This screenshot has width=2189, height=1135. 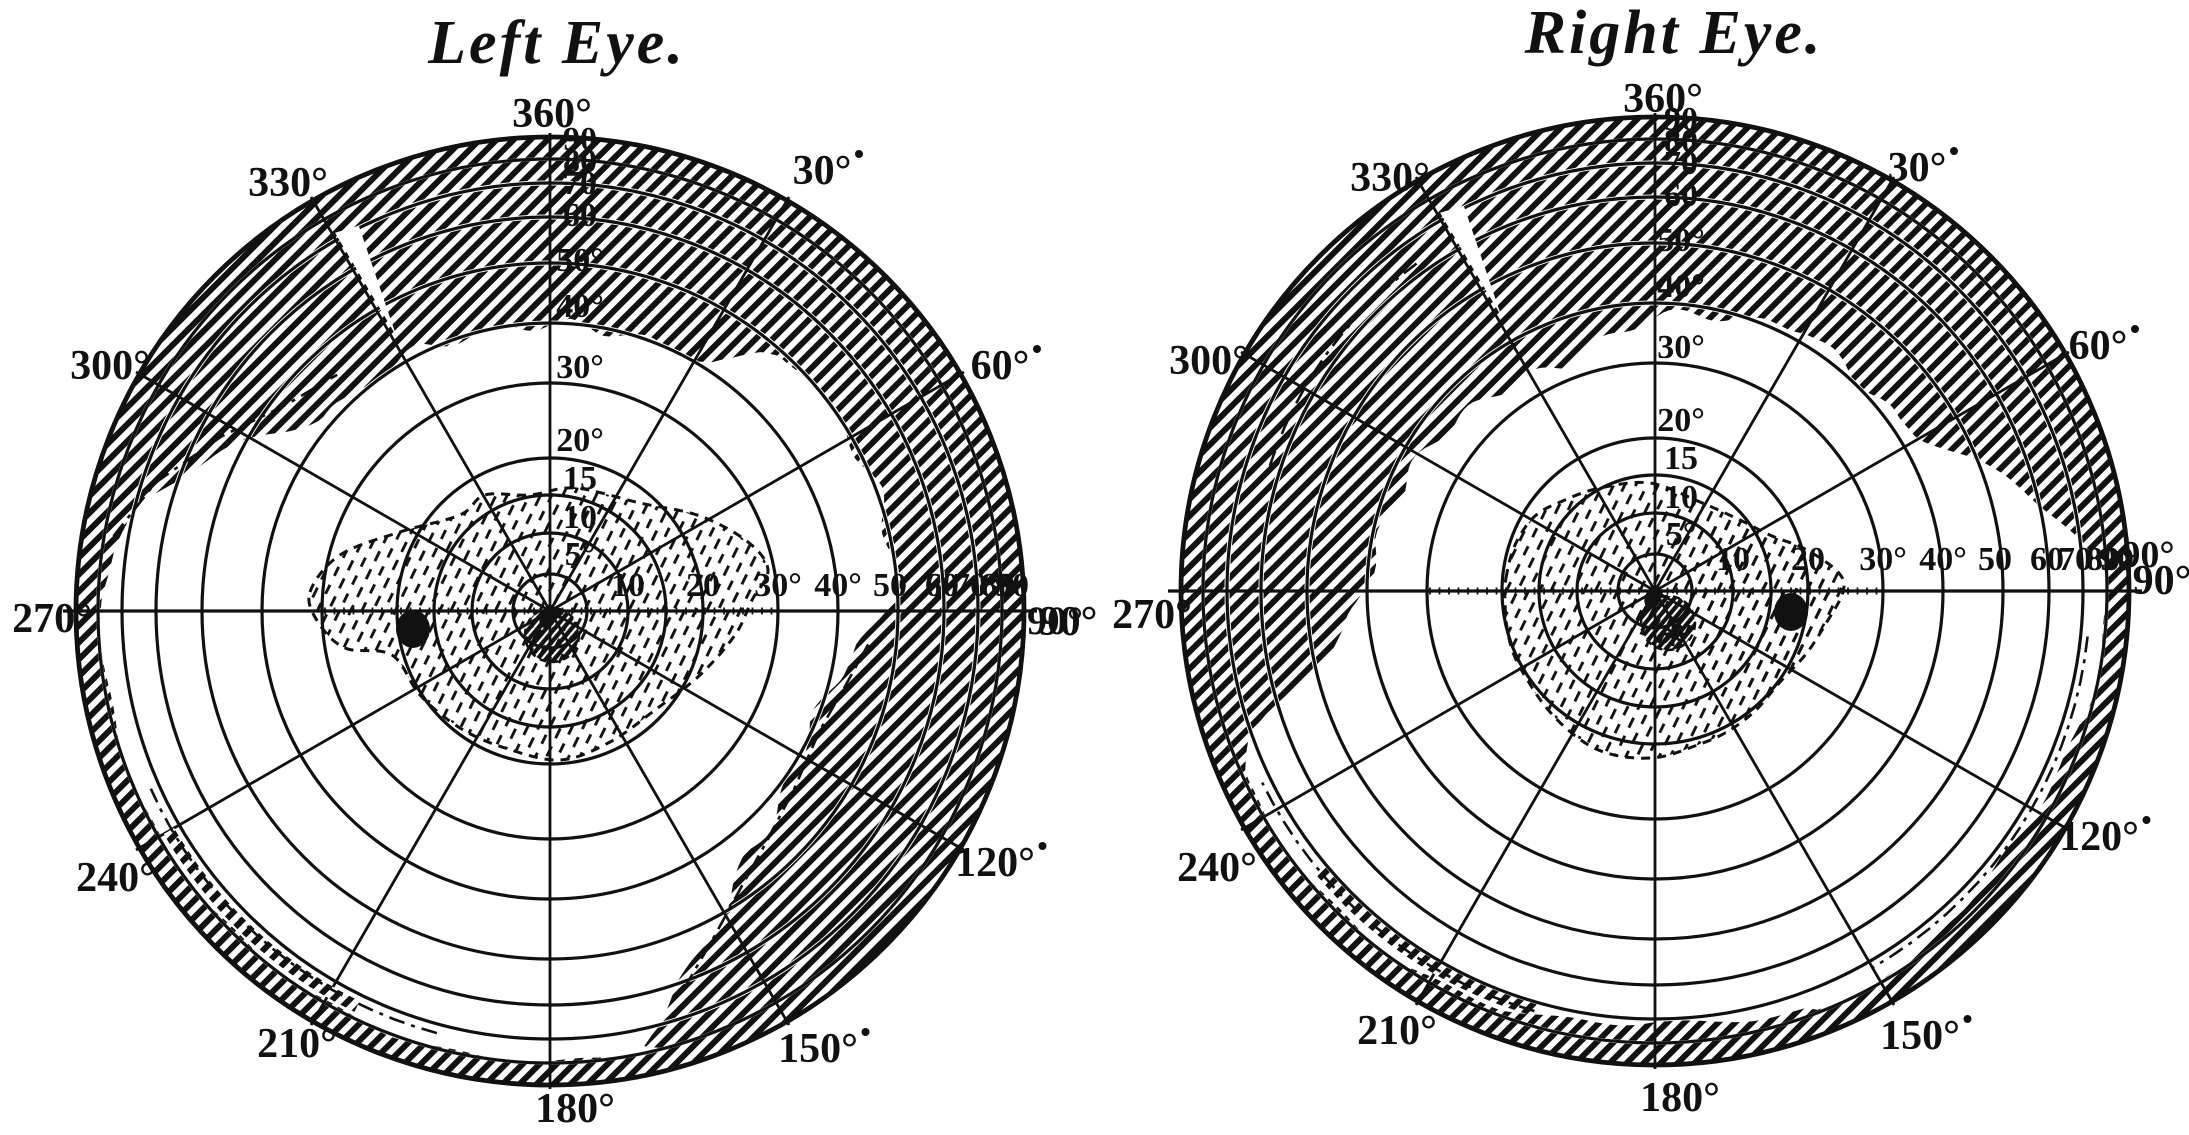 I want to click on svg-text: Left Eye., so click(x=556, y=43).